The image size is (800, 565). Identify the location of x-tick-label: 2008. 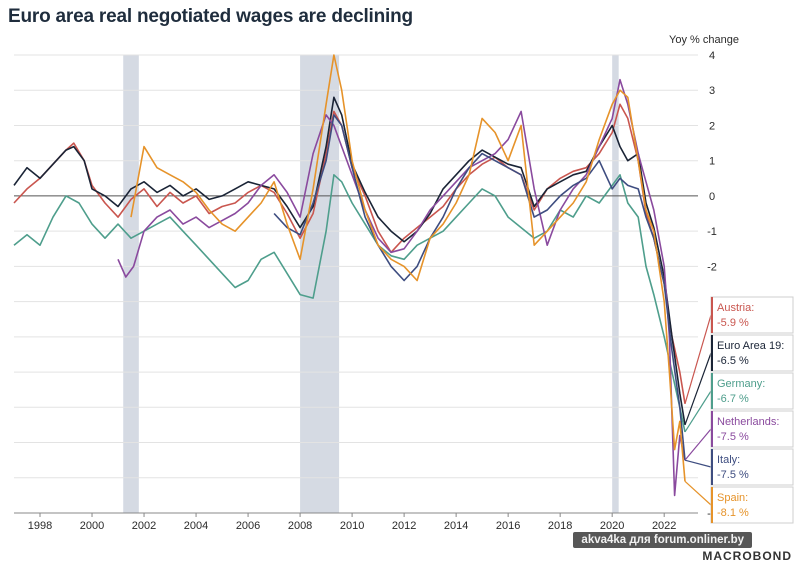
(300, 526).